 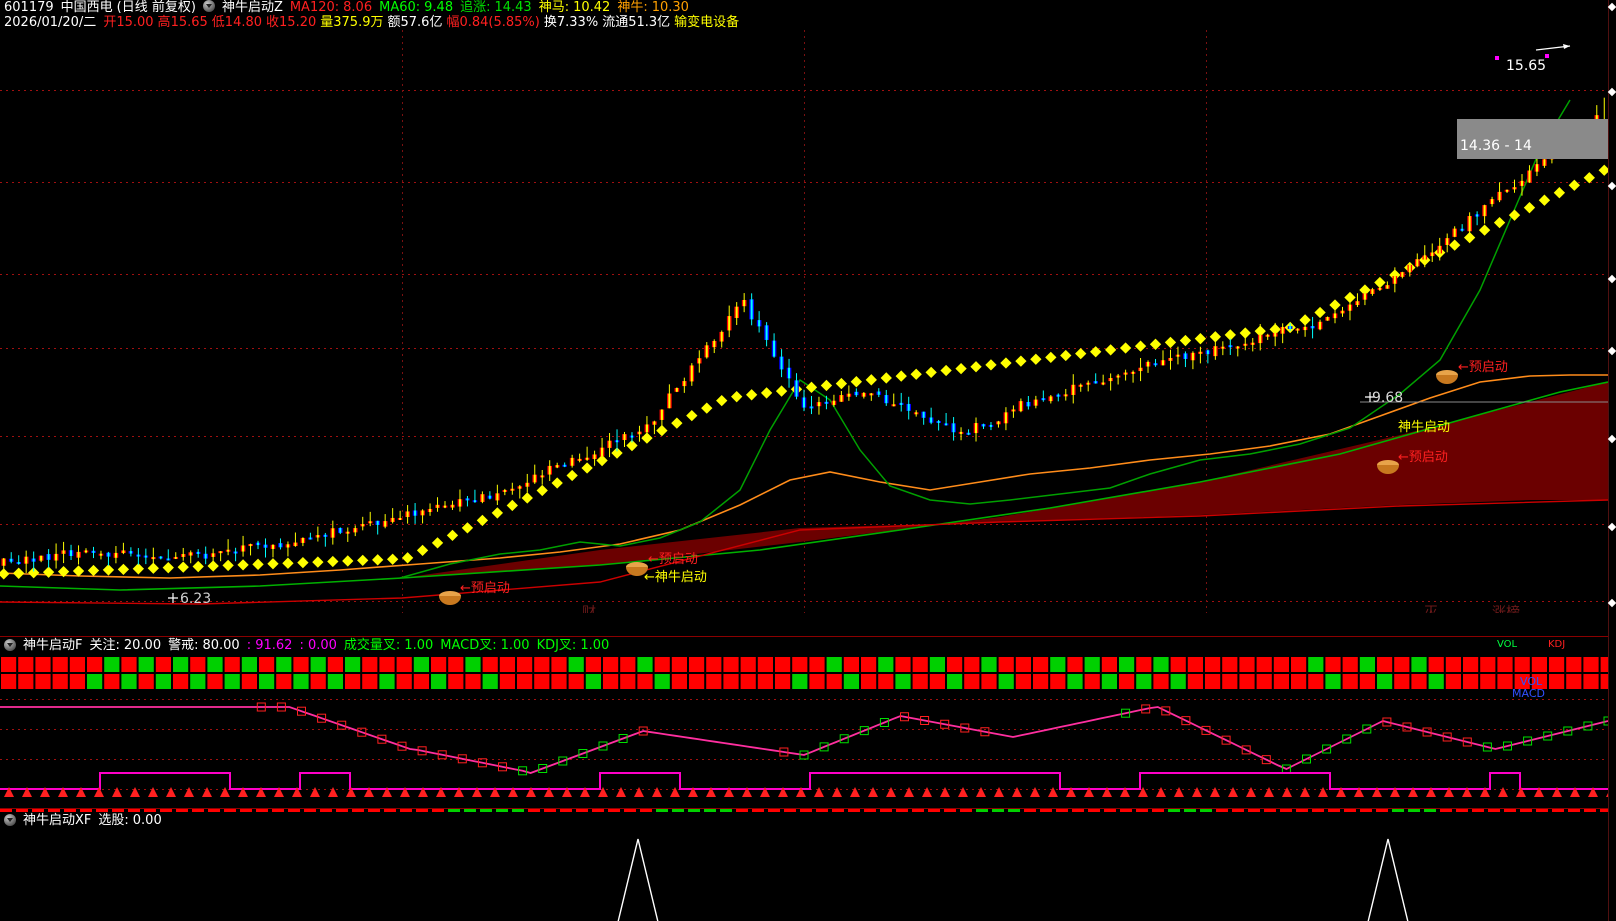 What do you see at coordinates (1556, 644) in the screenshot?
I see `kdj-corner-label: KDJ` at bounding box center [1556, 644].